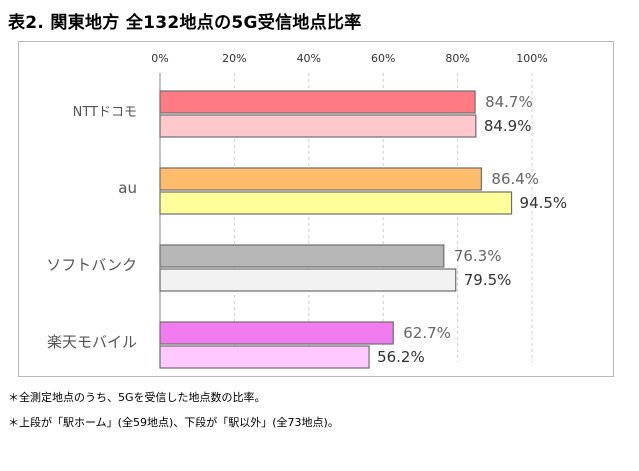  Describe the element at coordinates (137, 397) in the screenshot. I see `footnote-1: ＊全測定地点のうち、5Gを受信した地点数の比率。` at that location.